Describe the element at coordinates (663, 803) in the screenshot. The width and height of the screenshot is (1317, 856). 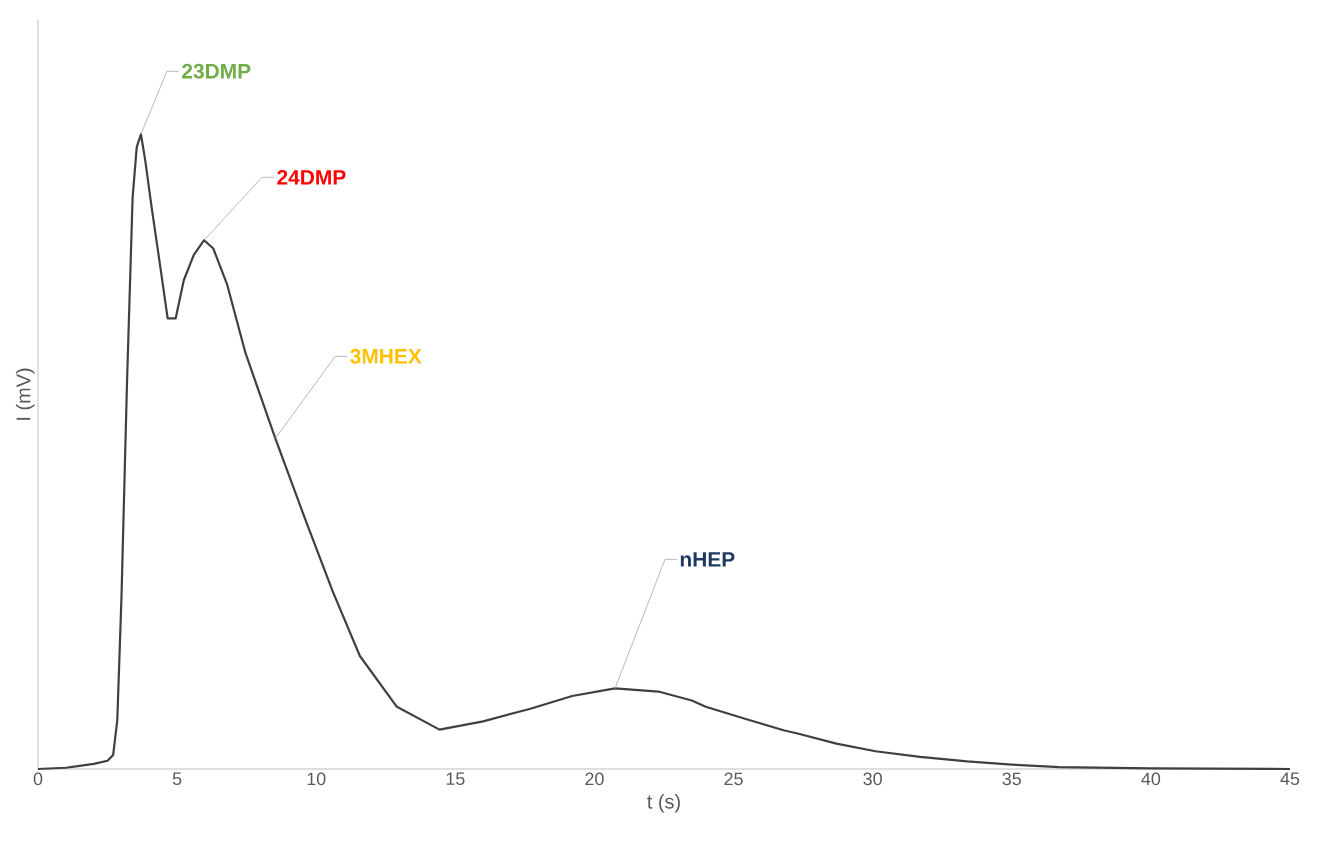
I see `x-axis-title: t (s)` at that location.